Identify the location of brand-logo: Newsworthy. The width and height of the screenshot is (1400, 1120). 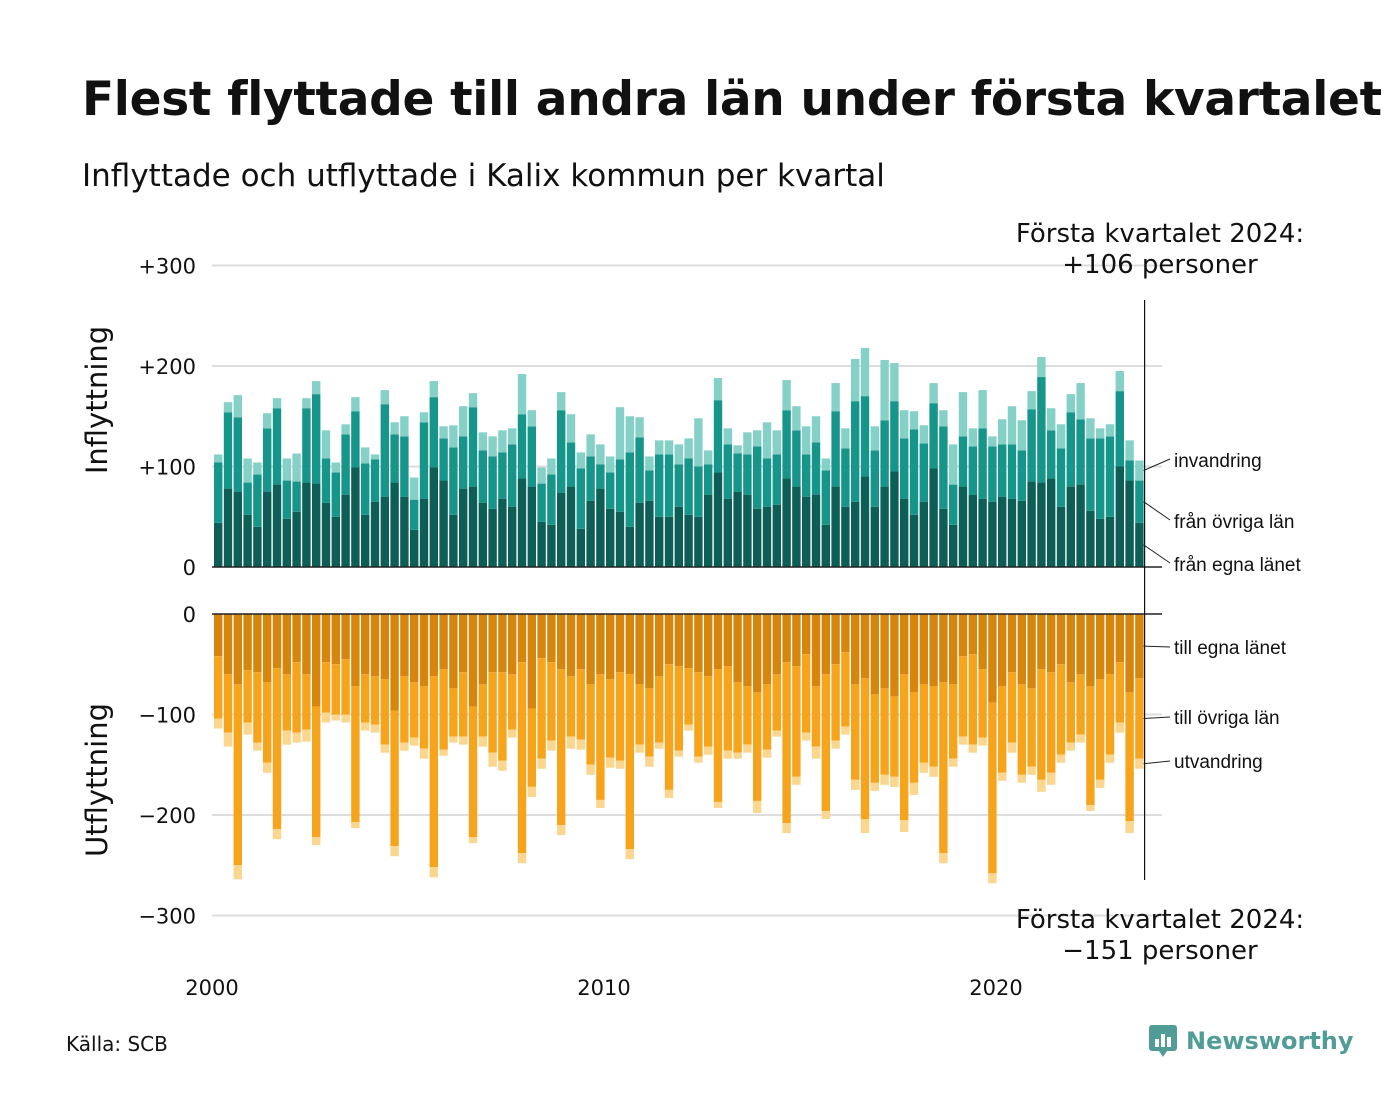
(1251, 1041).